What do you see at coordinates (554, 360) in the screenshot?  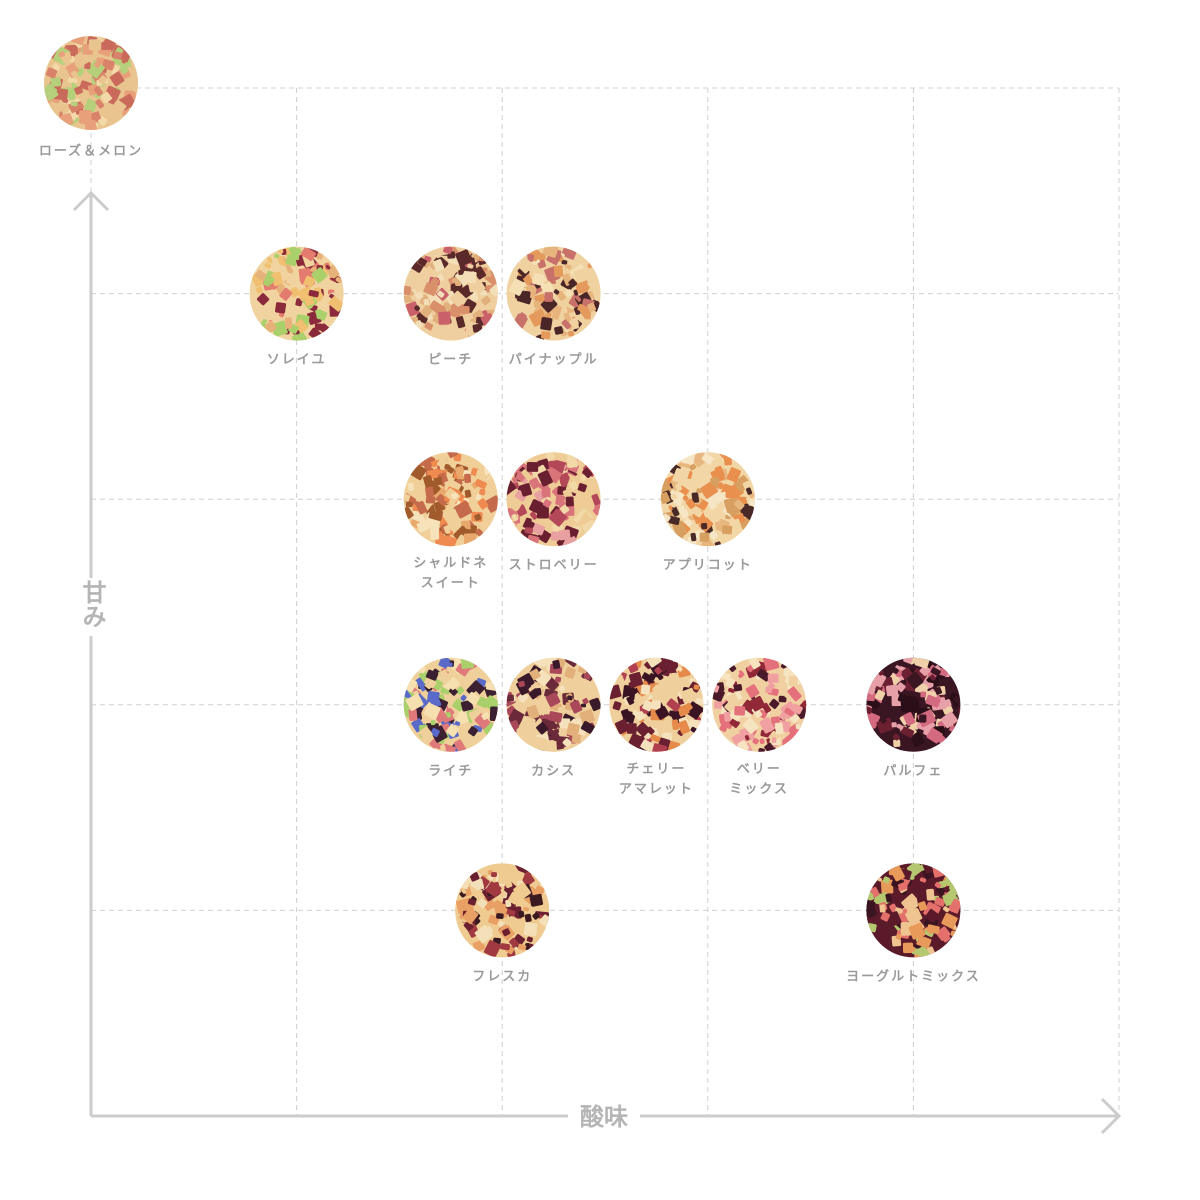 I see `tea-label: パイナップル` at bounding box center [554, 360].